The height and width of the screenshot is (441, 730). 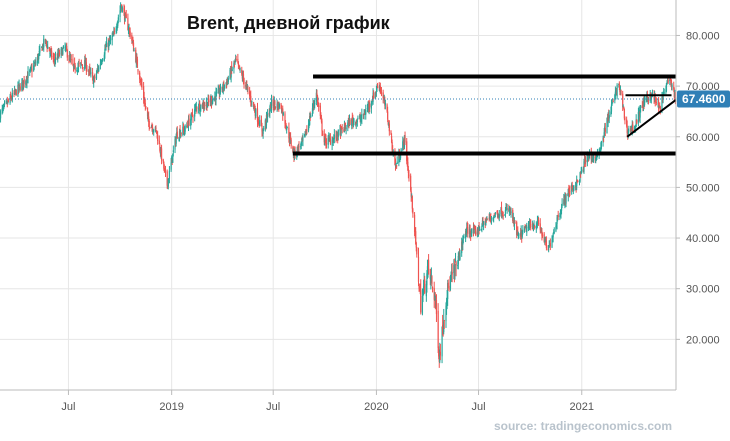 What do you see at coordinates (703, 188) in the screenshot?
I see `y-tick-label: 50.000` at bounding box center [703, 188].